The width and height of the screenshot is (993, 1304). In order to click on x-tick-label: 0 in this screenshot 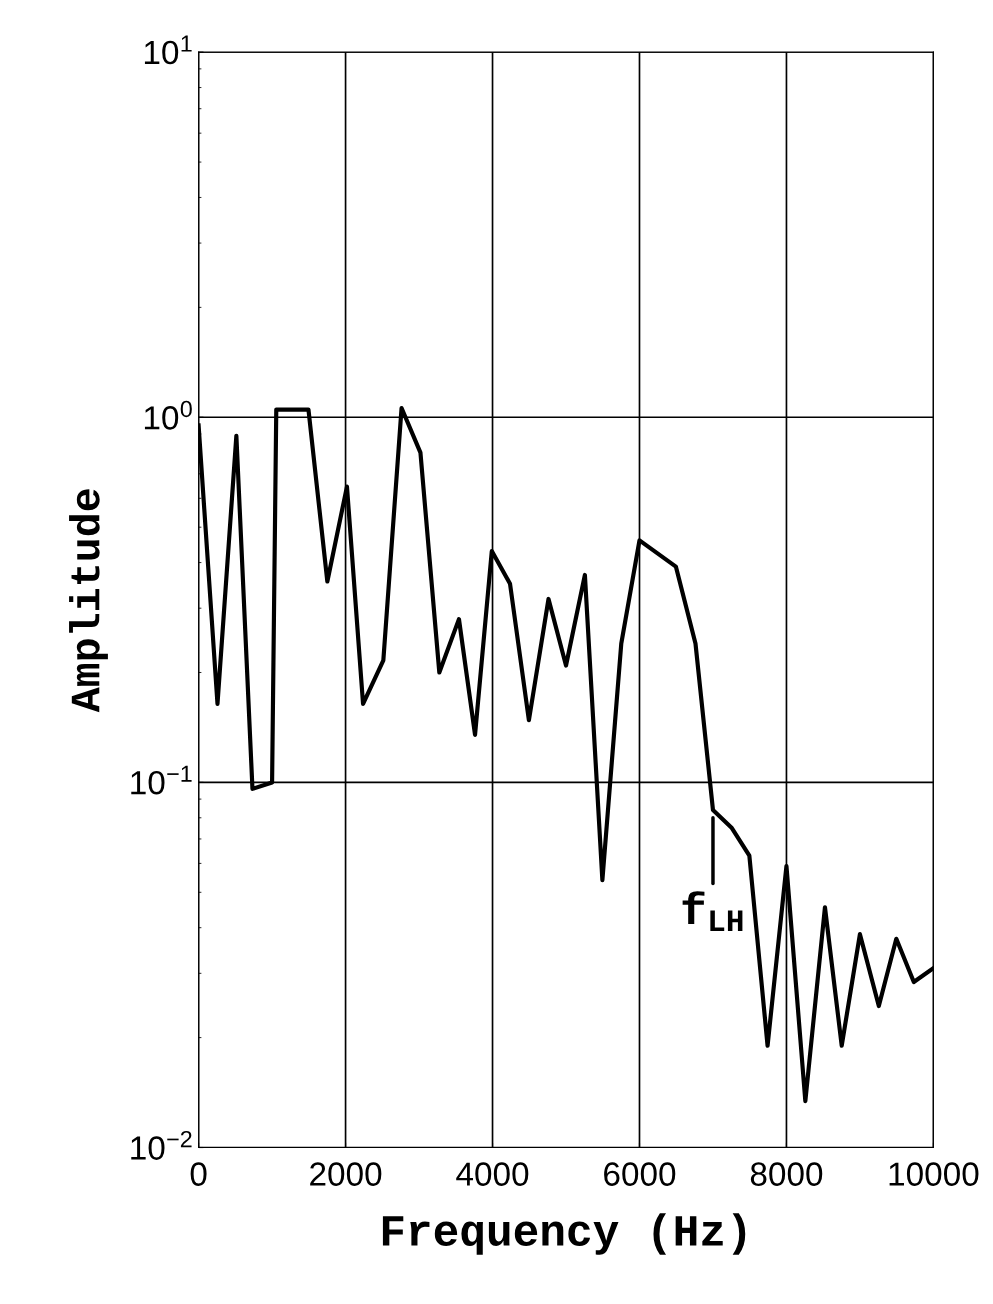, I will do `click(198, 1174)`.